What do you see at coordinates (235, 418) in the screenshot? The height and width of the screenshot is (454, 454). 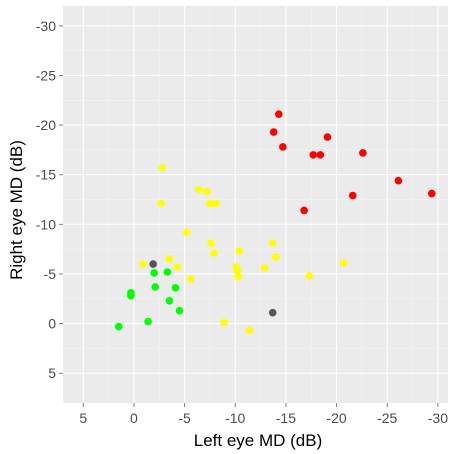 I see `x-tick-label: -10` at bounding box center [235, 418].